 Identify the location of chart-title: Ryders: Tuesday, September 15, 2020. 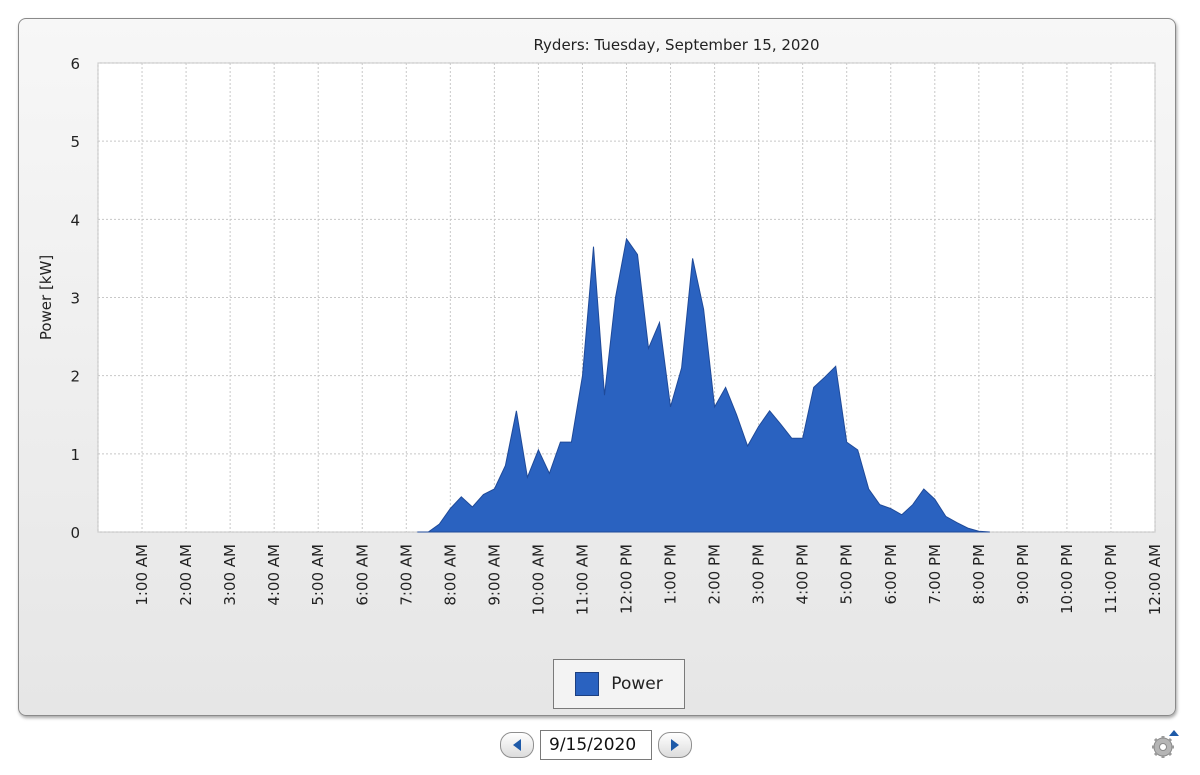
(676, 45).